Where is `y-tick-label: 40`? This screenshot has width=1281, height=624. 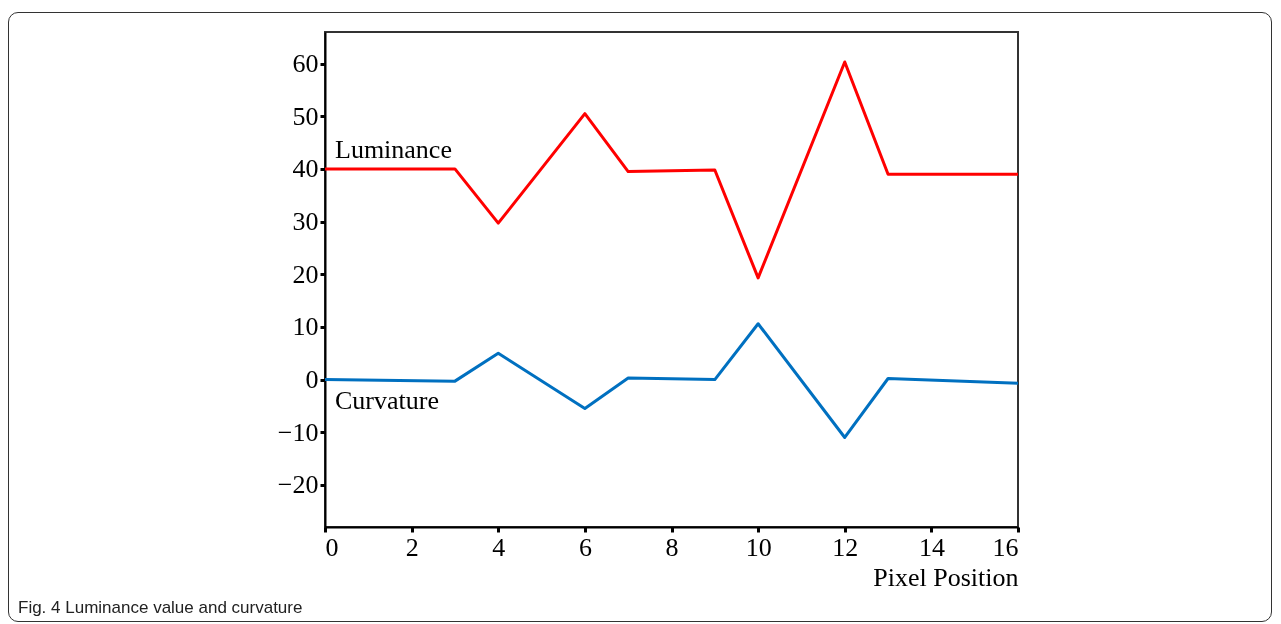
y-tick-label: 40 is located at coordinates (305, 169).